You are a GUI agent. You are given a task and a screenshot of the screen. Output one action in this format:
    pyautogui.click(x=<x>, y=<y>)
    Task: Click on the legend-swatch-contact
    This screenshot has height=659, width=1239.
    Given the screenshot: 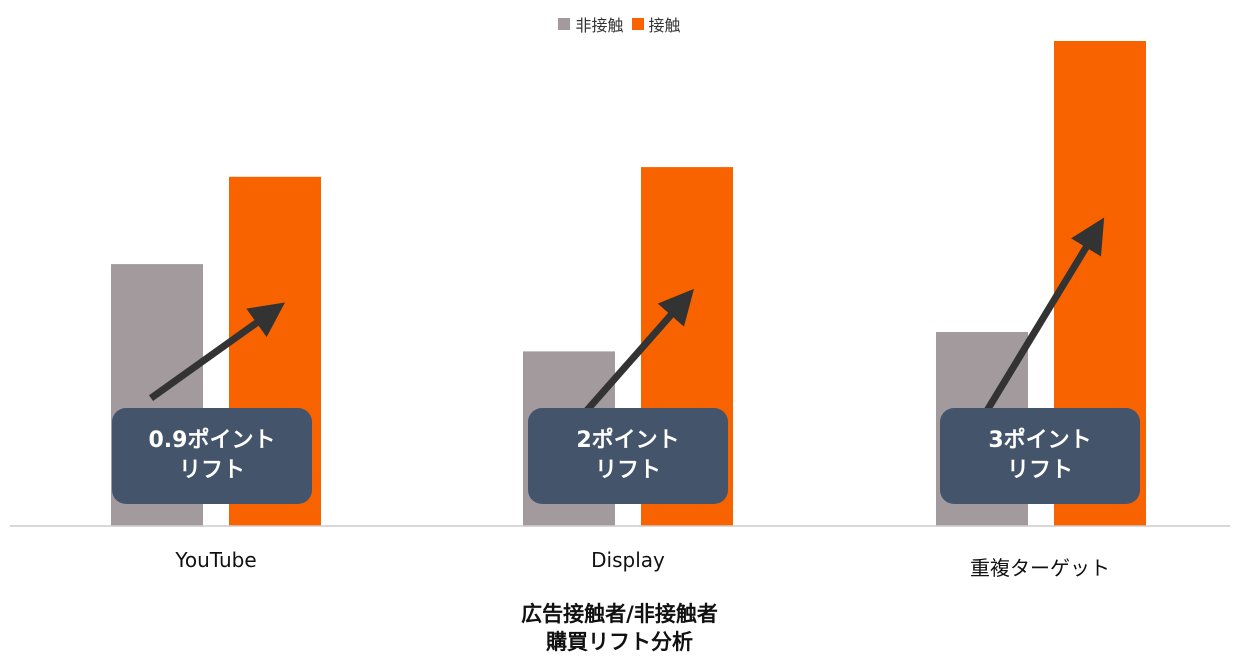 What is the action you would take?
    pyautogui.click(x=637, y=24)
    